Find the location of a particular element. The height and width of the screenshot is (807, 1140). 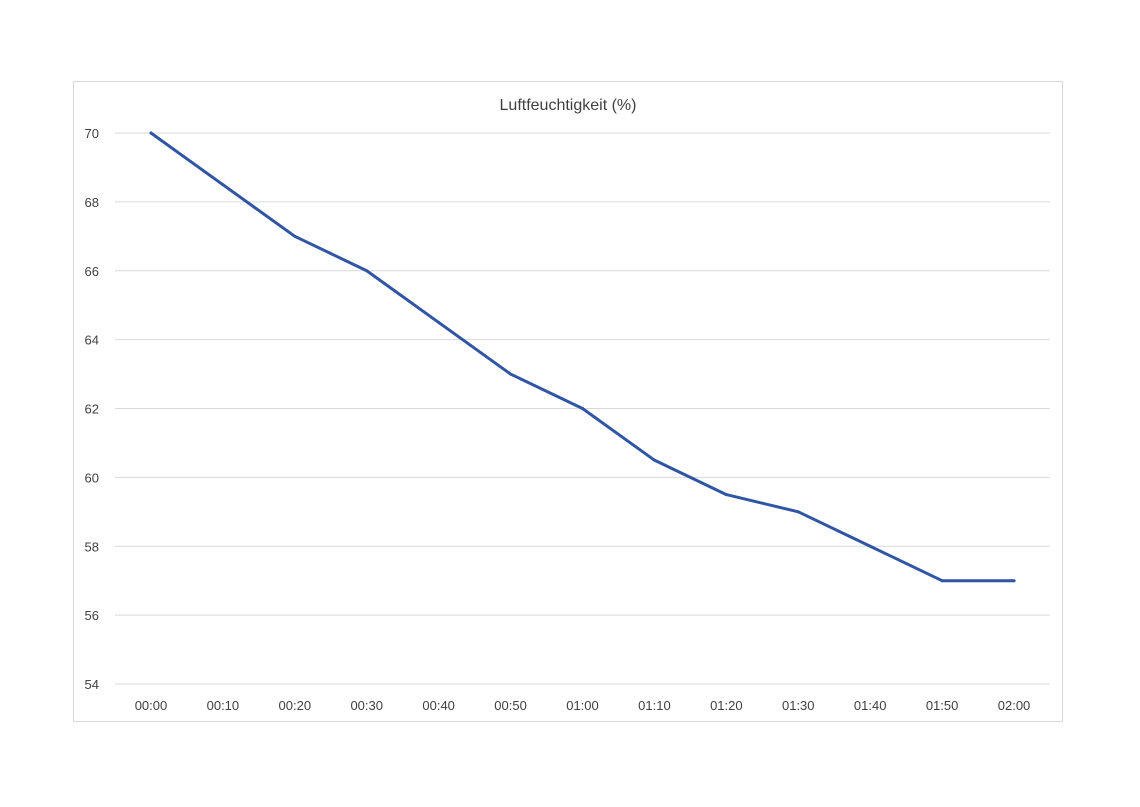

x-tick-label: 01:30 is located at coordinates (798, 705).